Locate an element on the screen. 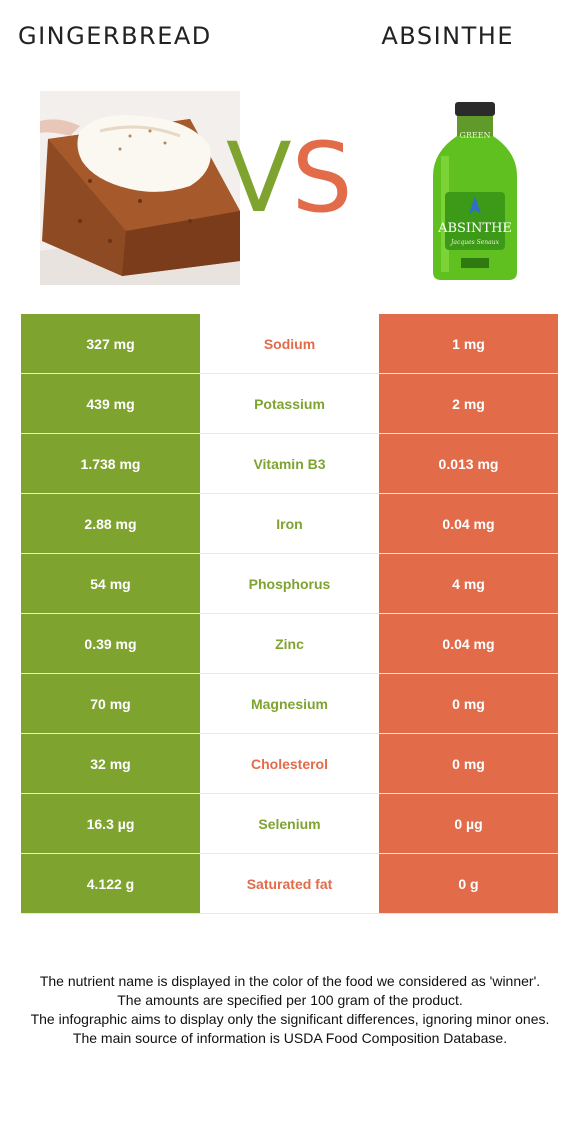 The width and height of the screenshot is (580, 1144). vs-label: VS is located at coordinates (289, 178).